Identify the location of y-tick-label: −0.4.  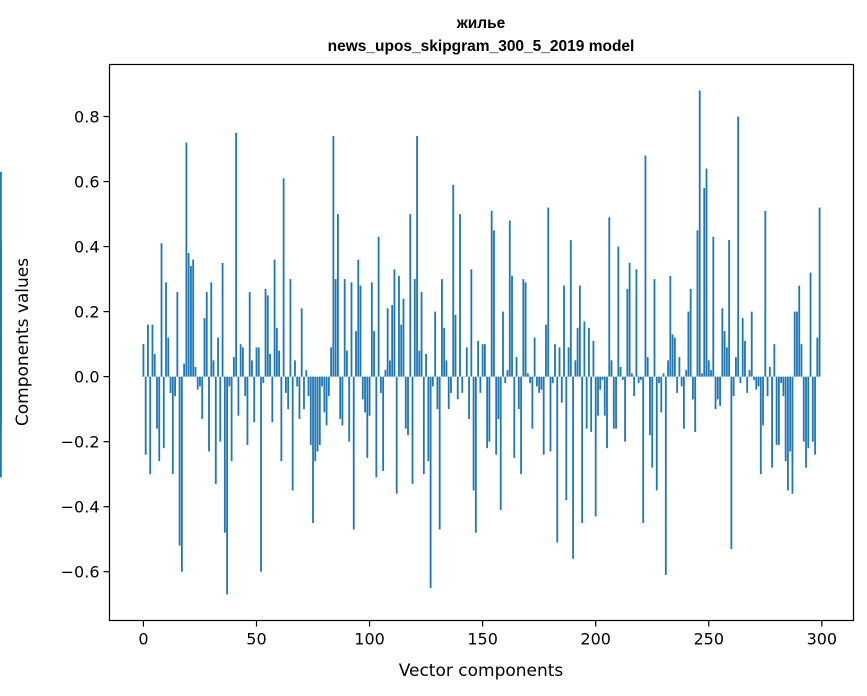
(80, 507).